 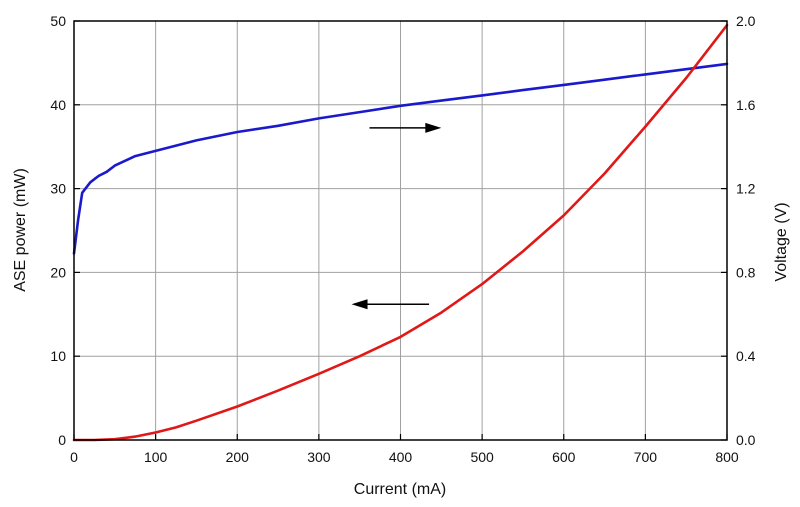 What do you see at coordinates (746, 440) in the screenshot?
I see `y-right-tick-label: 0.0` at bounding box center [746, 440].